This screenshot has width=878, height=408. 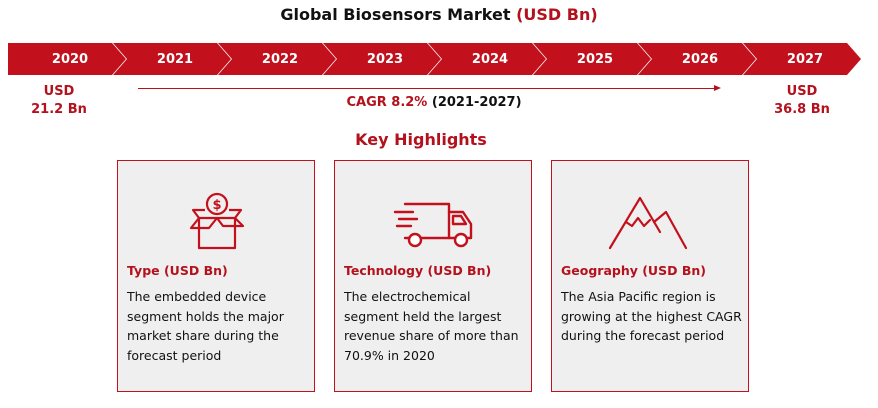 I want to click on end-value-currency: USD, so click(x=802, y=91).